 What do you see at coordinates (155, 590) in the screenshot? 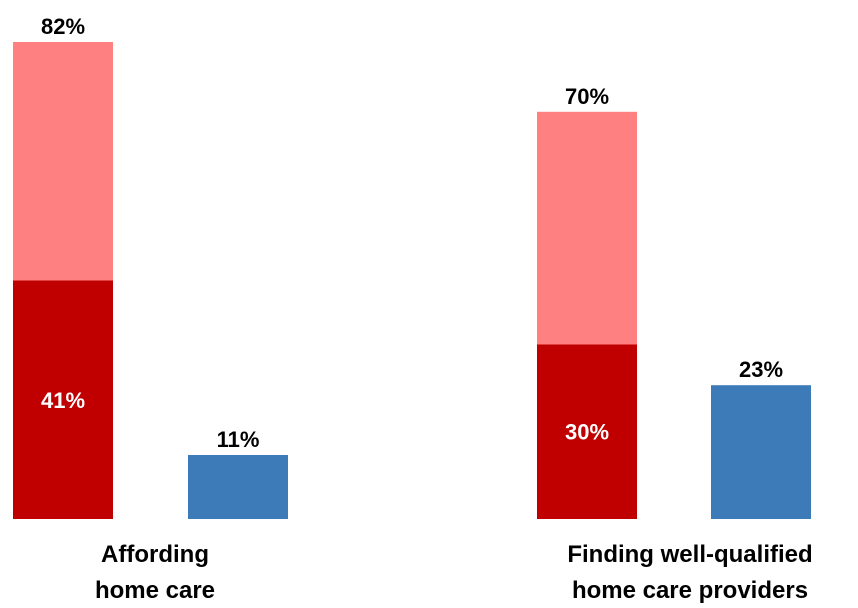
I see `category-label-1-line-2: home care` at bounding box center [155, 590].